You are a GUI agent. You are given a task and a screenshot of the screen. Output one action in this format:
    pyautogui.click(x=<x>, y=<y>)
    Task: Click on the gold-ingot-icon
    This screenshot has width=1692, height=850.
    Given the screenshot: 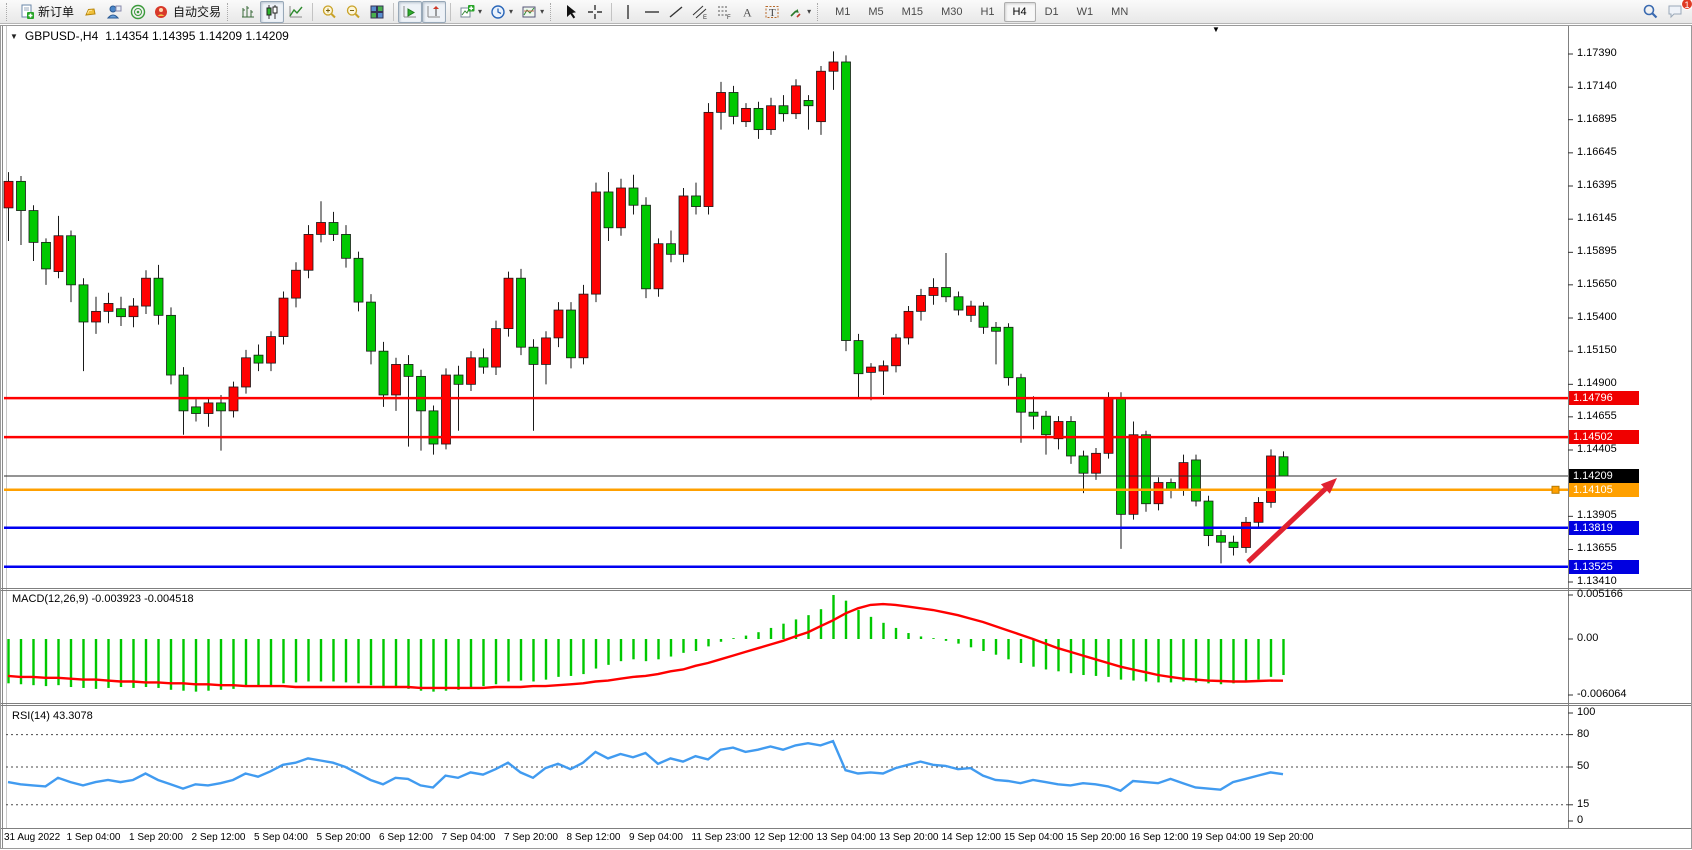 What is the action you would take?
    pyautogui.click(x=90, y=11)
    